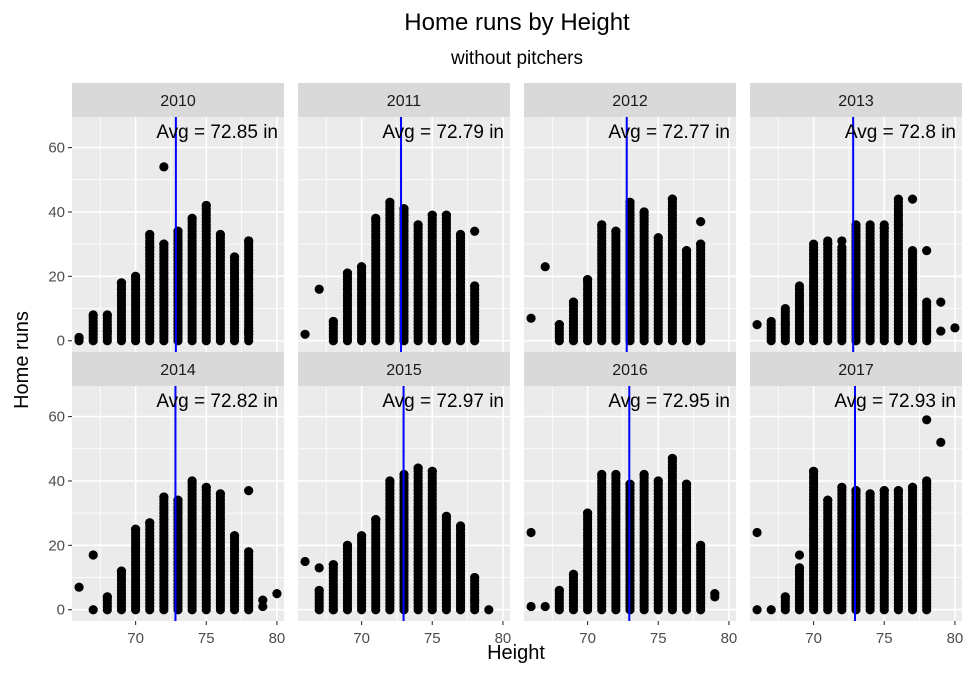  I want to click on facet-panel-2015: 2015 Avg = 72.97 in 70 75 80, so click(404, 499).